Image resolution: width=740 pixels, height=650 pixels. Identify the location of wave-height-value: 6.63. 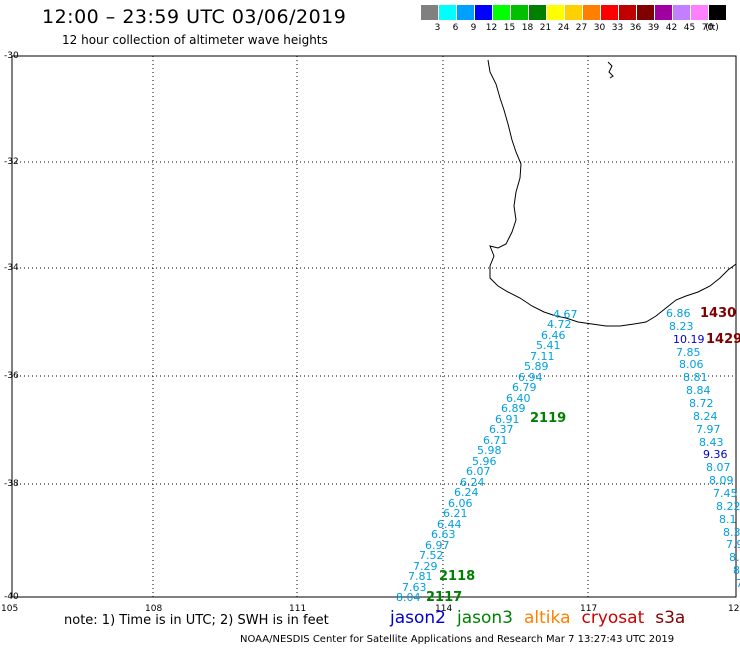
(443, 534).